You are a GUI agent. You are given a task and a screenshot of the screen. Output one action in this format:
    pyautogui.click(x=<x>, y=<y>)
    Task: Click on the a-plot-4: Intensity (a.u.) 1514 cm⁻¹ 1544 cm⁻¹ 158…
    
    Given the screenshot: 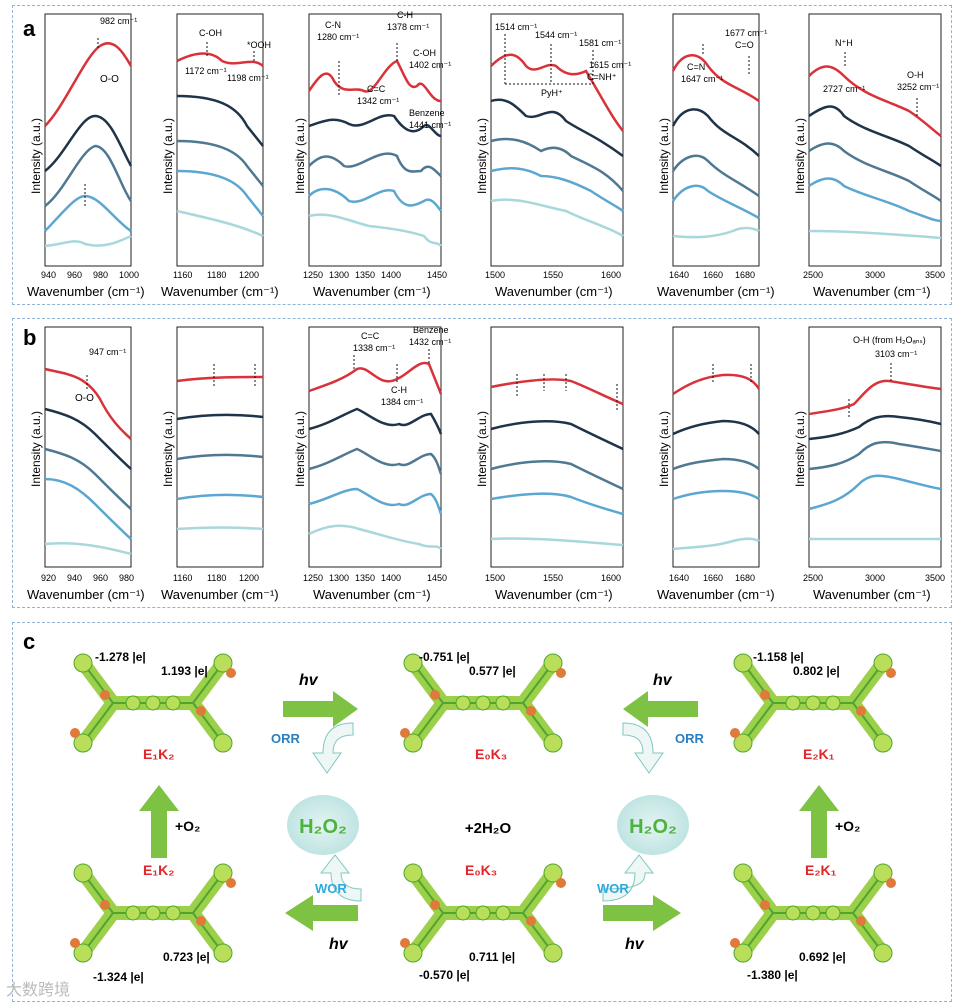 What is the action you would take?
    pyautogui.click(x=553, y=156)
    